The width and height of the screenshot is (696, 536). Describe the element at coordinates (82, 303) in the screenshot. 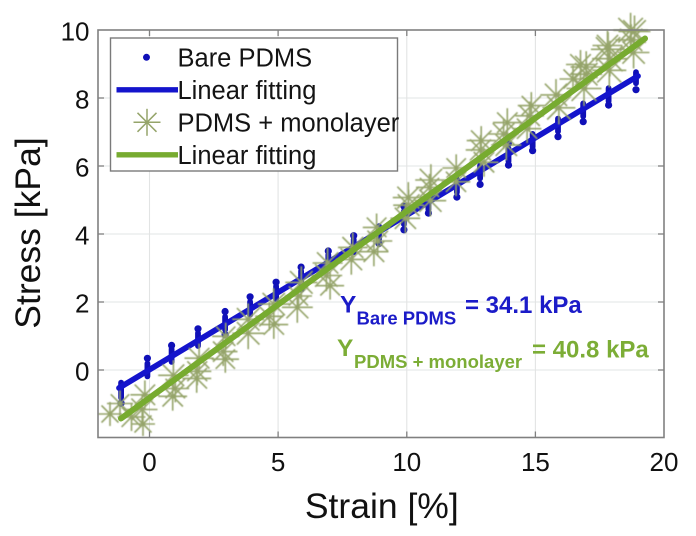

I see `svg-text: 2` at that location.